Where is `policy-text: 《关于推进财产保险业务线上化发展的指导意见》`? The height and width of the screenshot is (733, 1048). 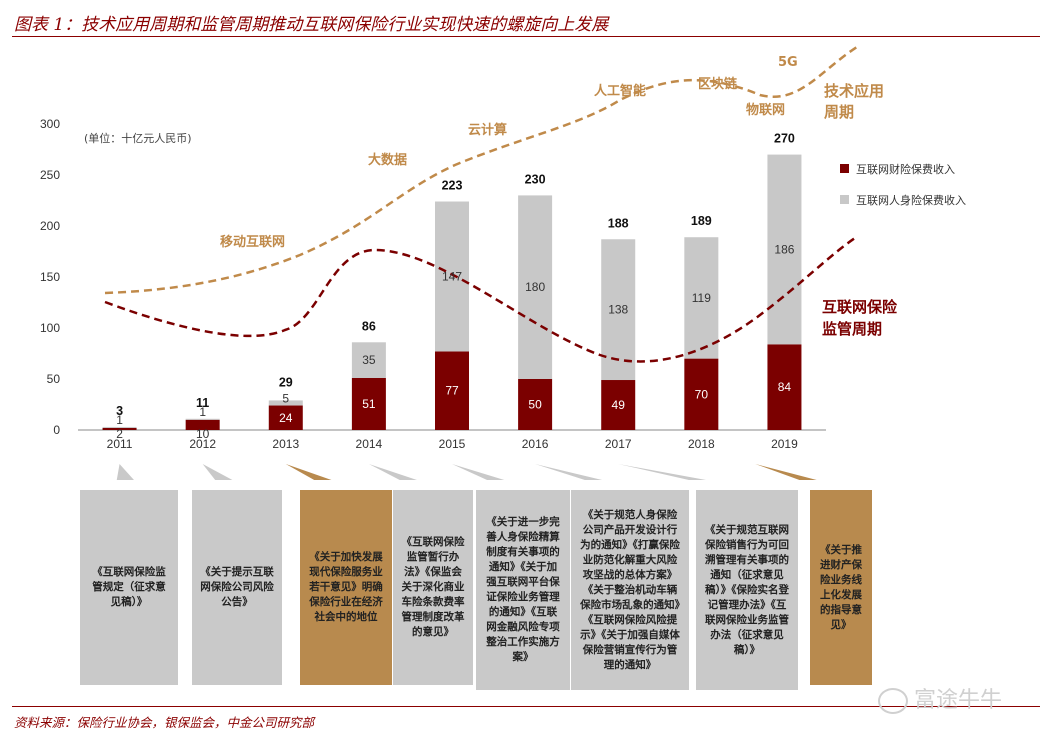 policy-text: 《关于推进财产保险业务线上化发展的指导意见》 is located at coordinates (841, 587).